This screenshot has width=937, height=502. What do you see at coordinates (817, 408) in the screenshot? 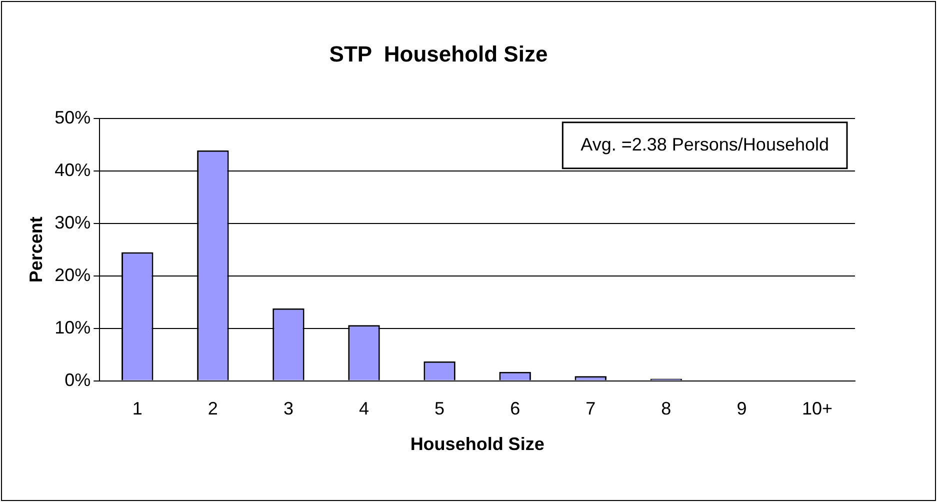
I see `x-tick-label: 10+` at bounding box center [817, 408].